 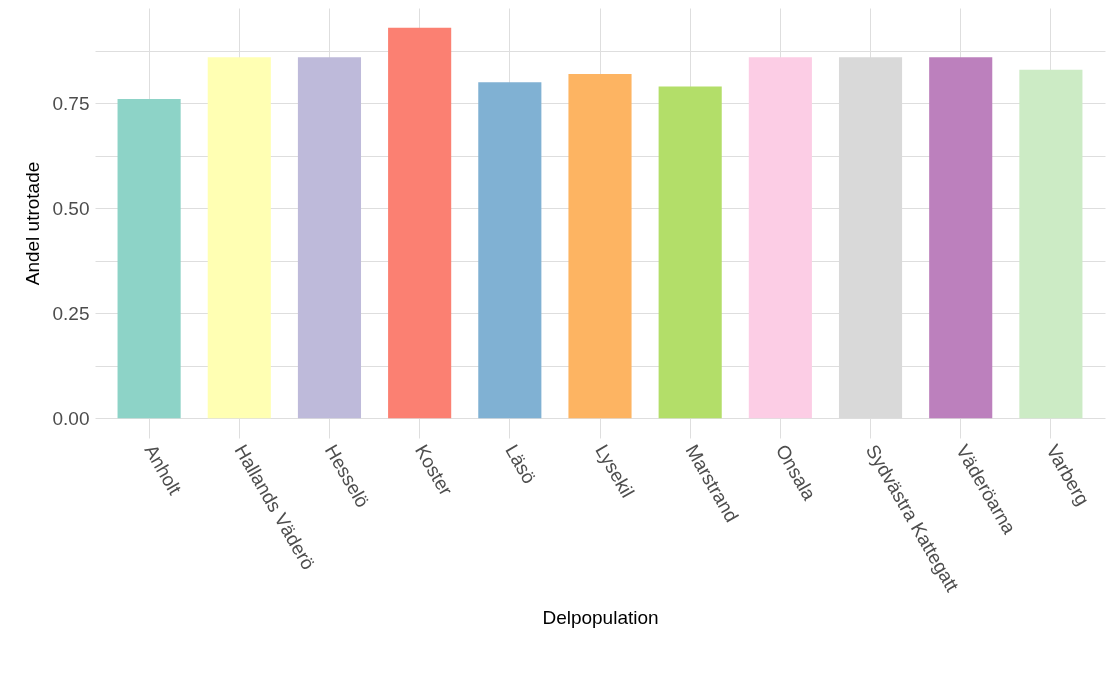 What do you see at coordinates (600, 618) in the screenshot?
I see `x-axis-title: Delpopulation` at bounding box center [600, 618].